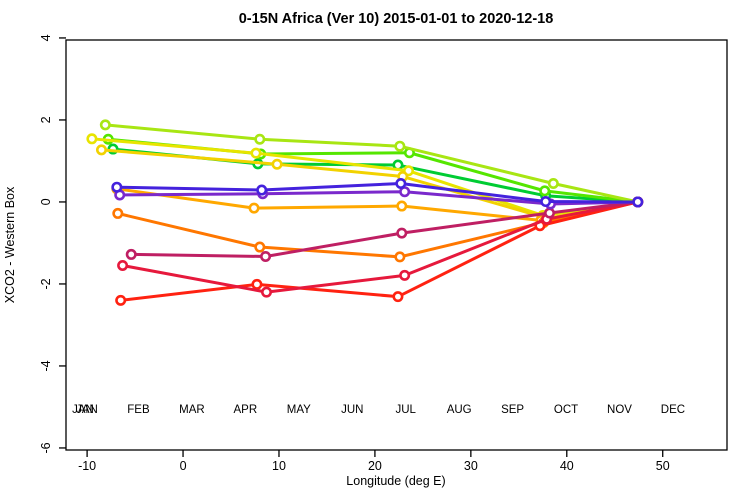 The width and height of the screenshot is (750, 500). Describe the element at coordinates (567, 466) in the screenshot. I see `x-tick-label: 40` at that location.